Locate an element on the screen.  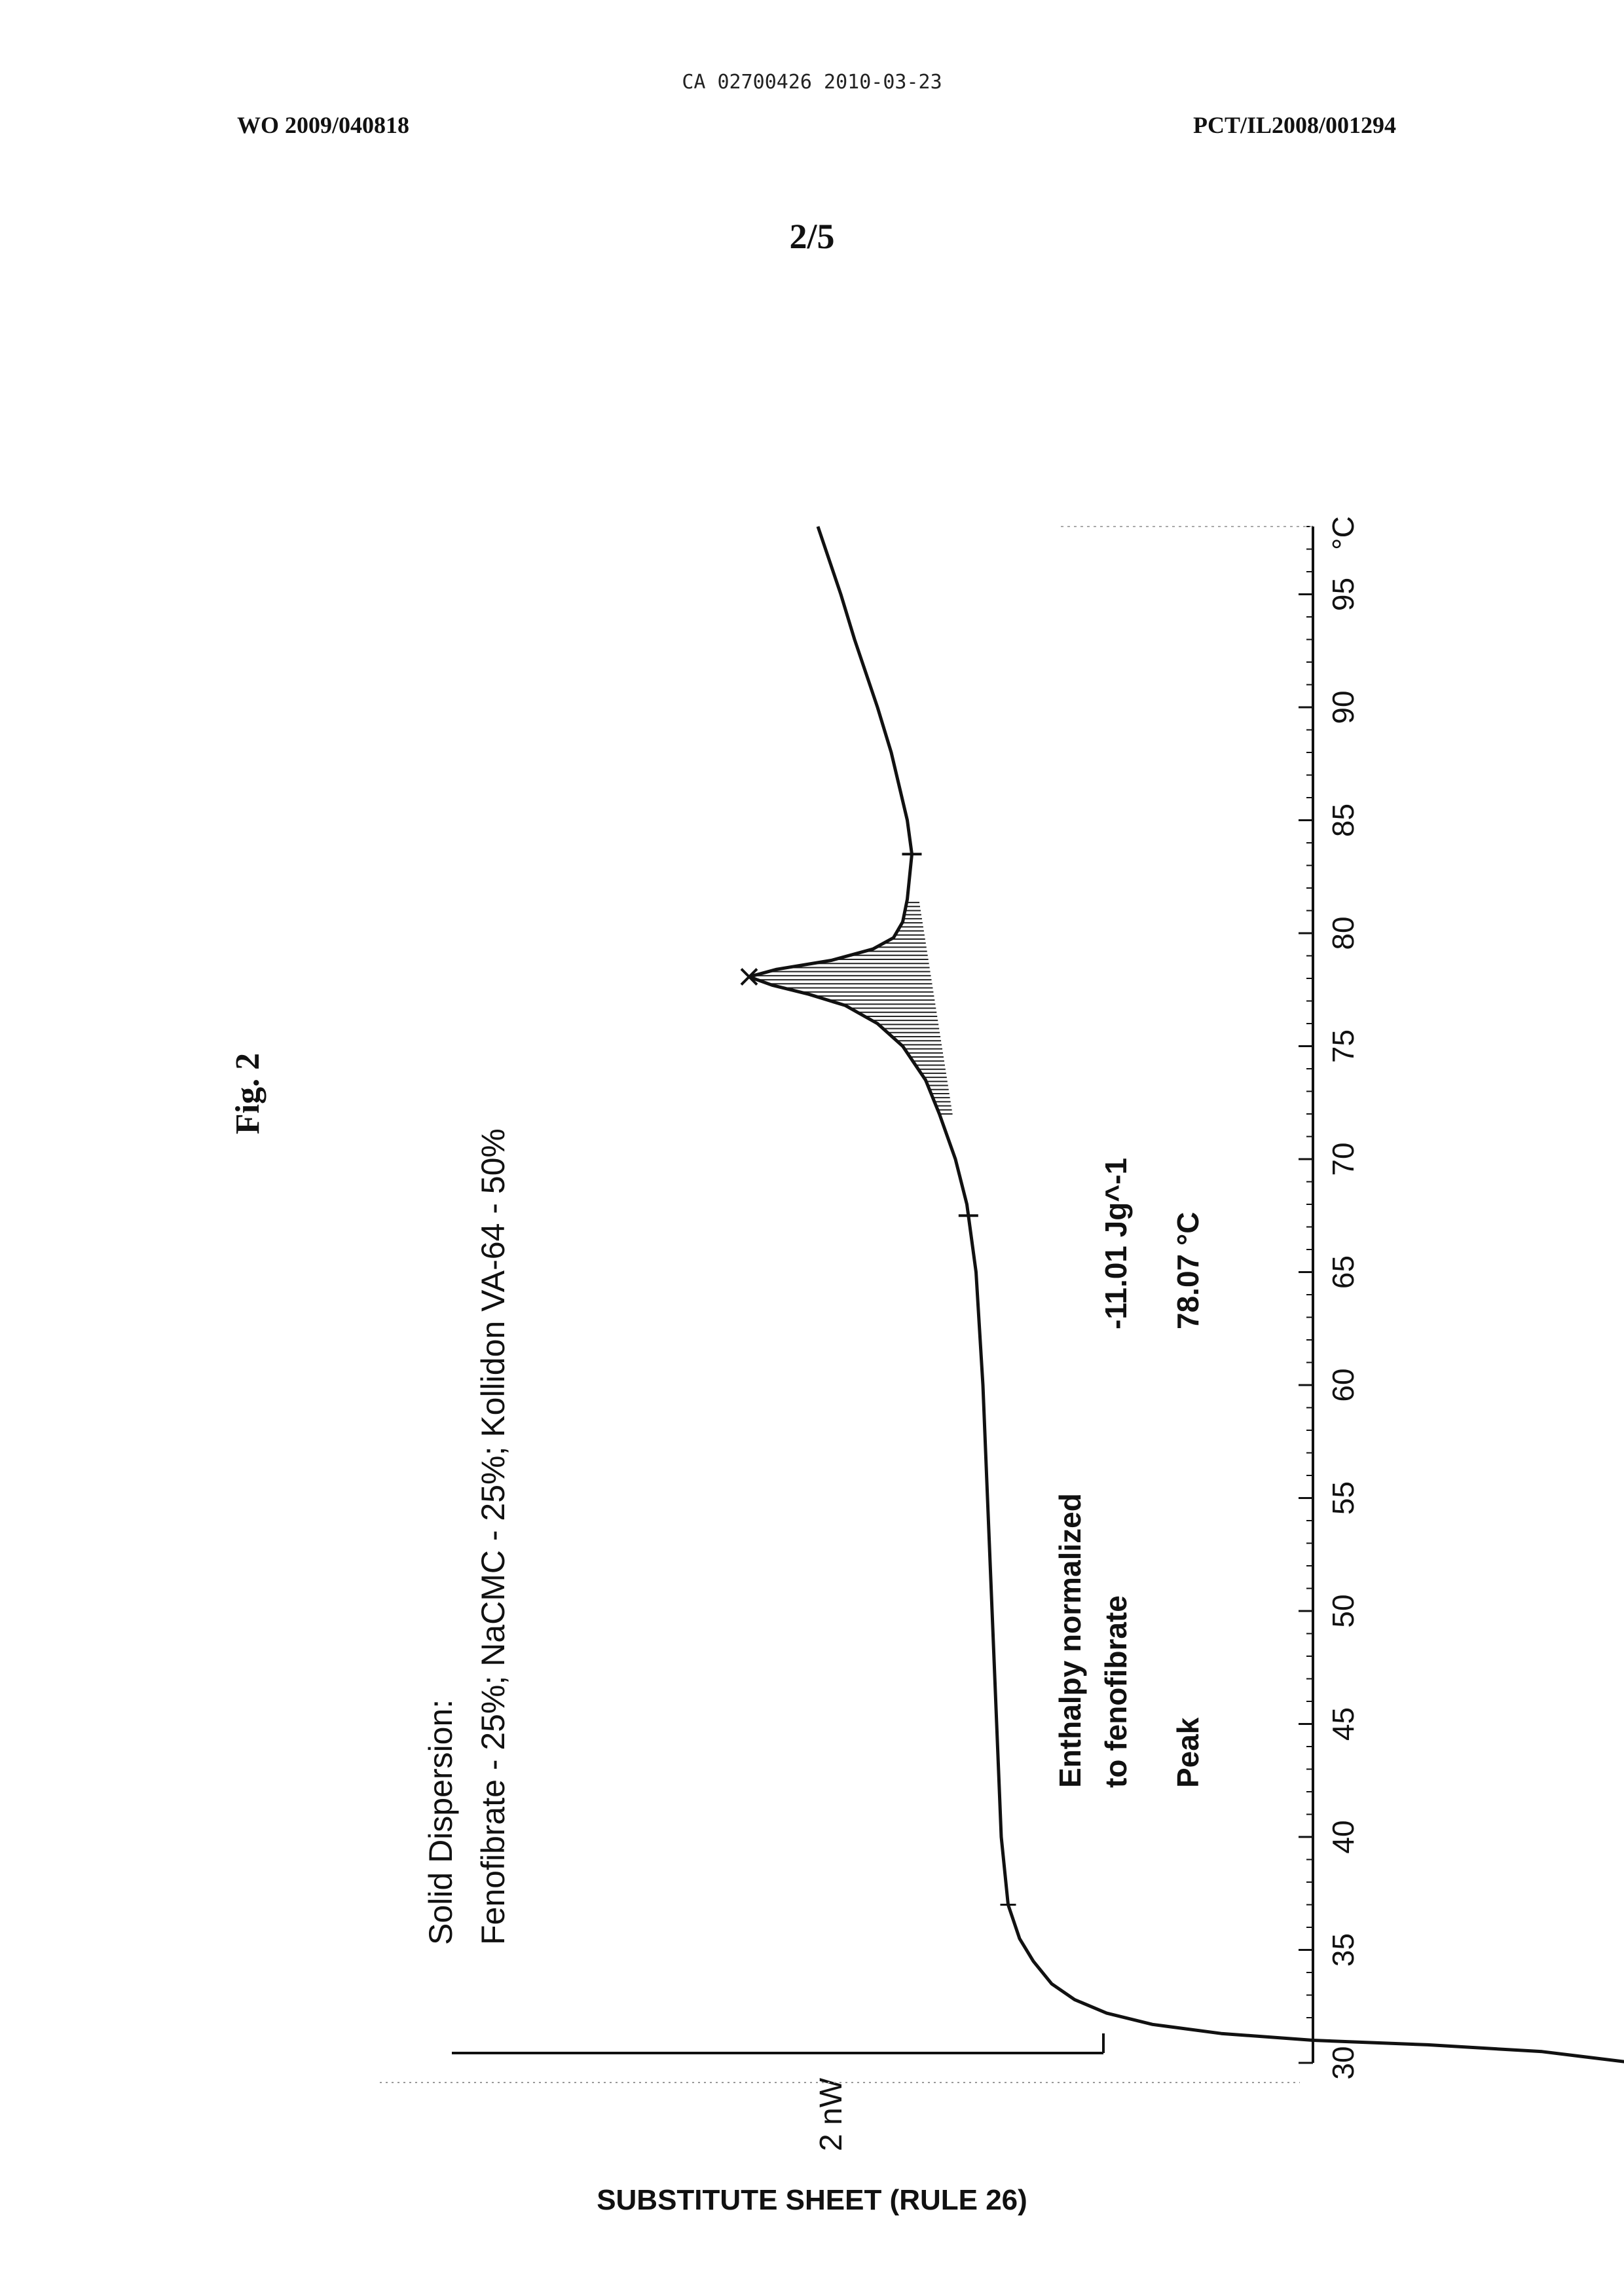
scale-bar-label: 2 nW is located at coordinates (831, 2114).